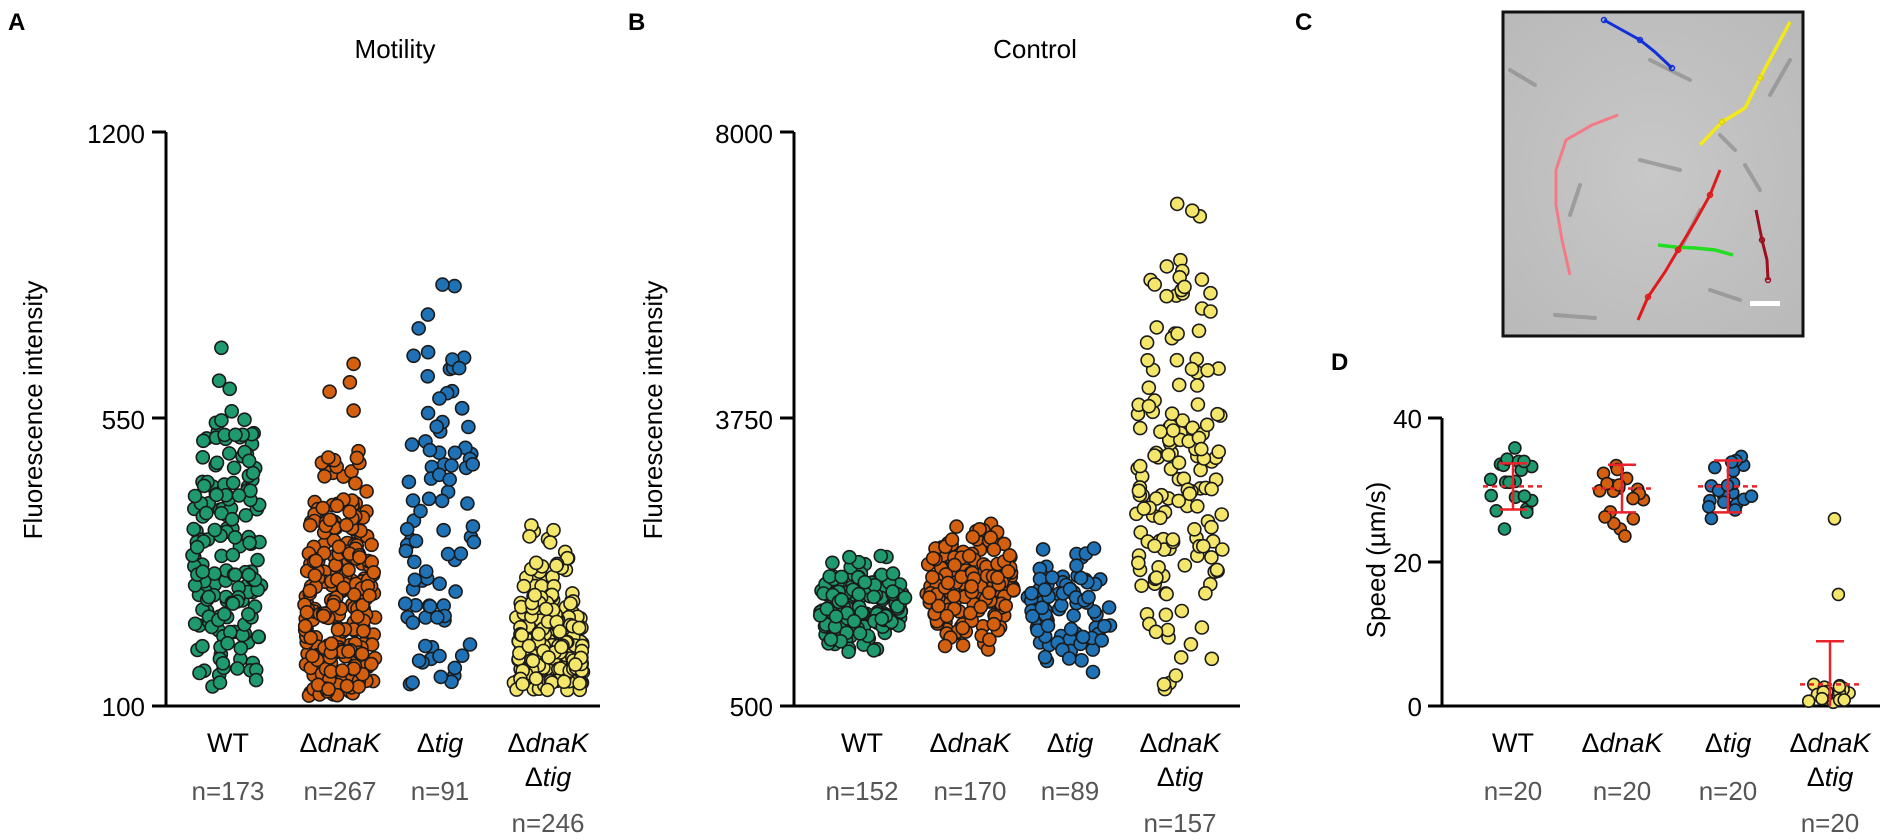  I want to click on y-tick-label: 20, so click(1407, 563).